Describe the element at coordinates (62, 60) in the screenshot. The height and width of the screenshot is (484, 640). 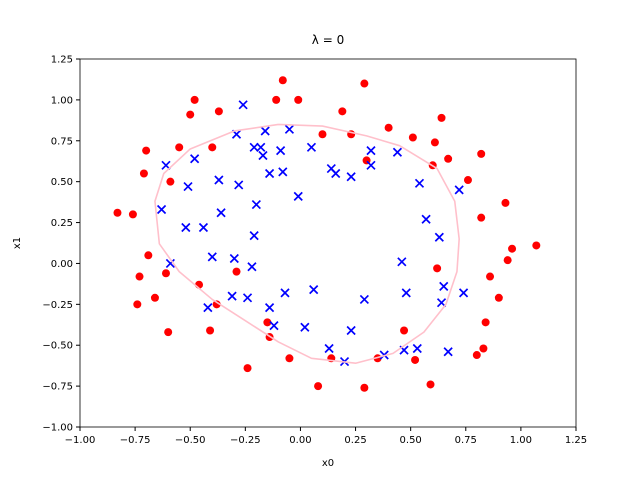
I see `y-tick-label: 1.25` at that location.